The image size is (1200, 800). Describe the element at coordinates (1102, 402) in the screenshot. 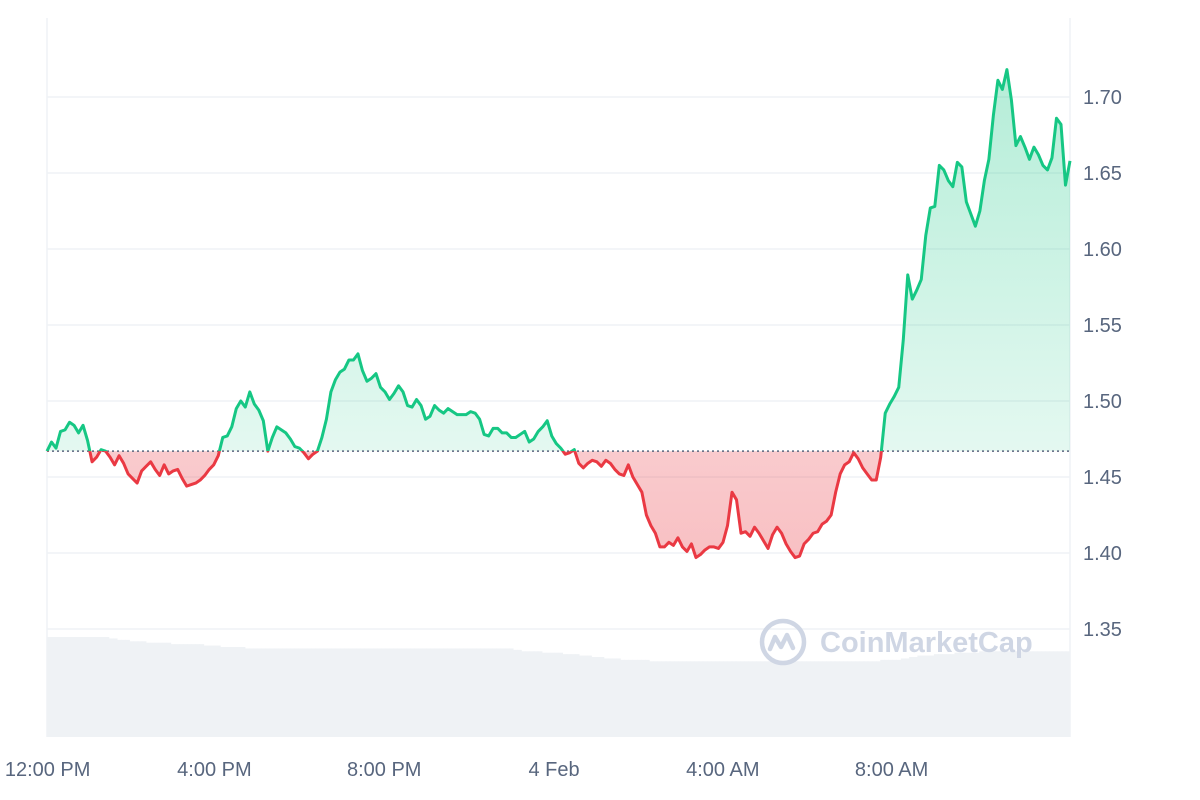

I see `y-tick-label: 1.50` at that location.